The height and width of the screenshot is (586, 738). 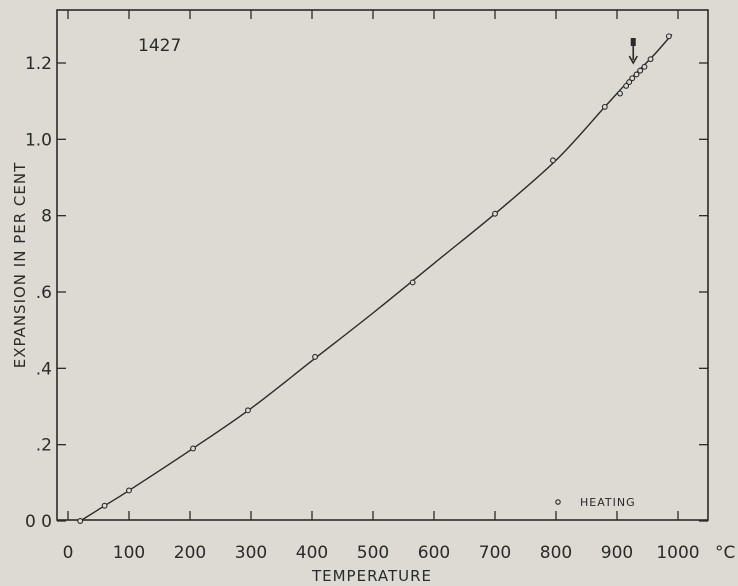 I want to click on x-tick-label: 200, so click(x=190, y=553).